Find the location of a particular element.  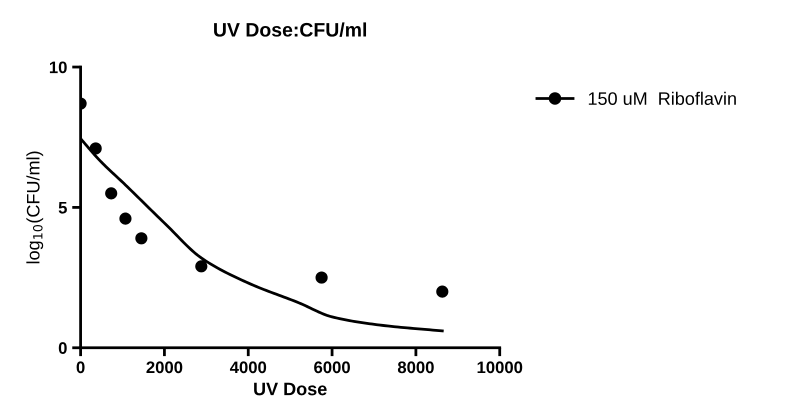

x-tick-label: 2000 is located at coordinates (164, 367).